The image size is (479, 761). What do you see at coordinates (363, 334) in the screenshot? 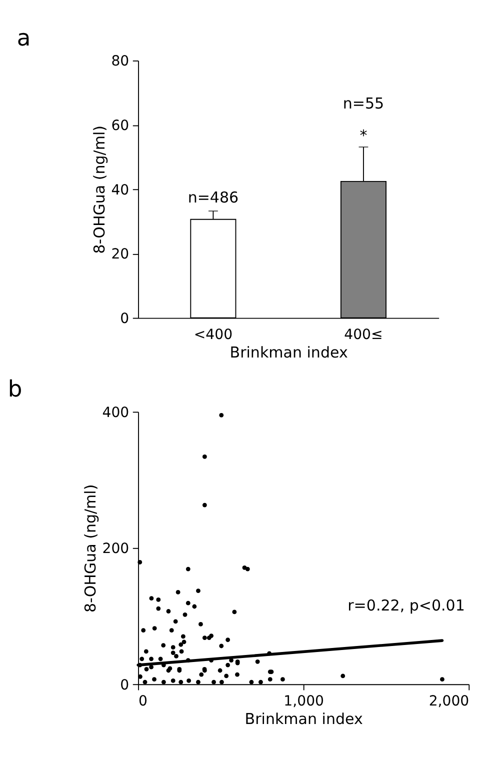
I see `x-tick-label: 400≤` at bounding box center [363, 334].